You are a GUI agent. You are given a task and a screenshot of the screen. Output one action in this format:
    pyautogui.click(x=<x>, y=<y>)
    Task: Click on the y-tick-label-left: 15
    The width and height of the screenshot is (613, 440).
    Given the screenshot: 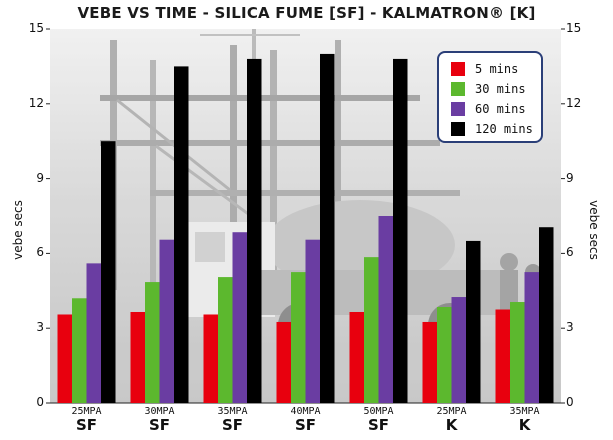 What is the action you would take?
    pyautogui.click(x=36, y=28)
    